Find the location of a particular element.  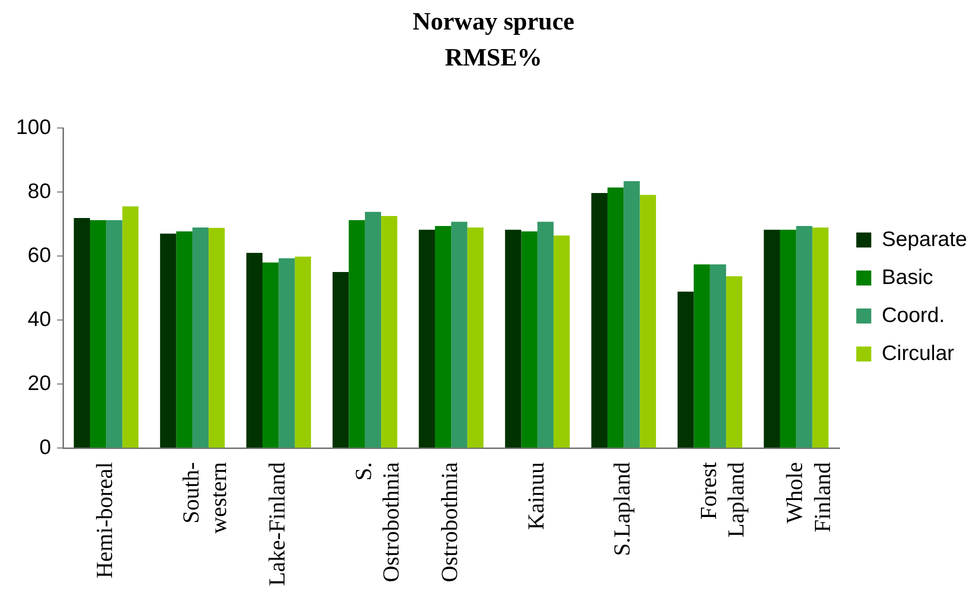

legend-label: Coord. is located at coordinates (913, 315).